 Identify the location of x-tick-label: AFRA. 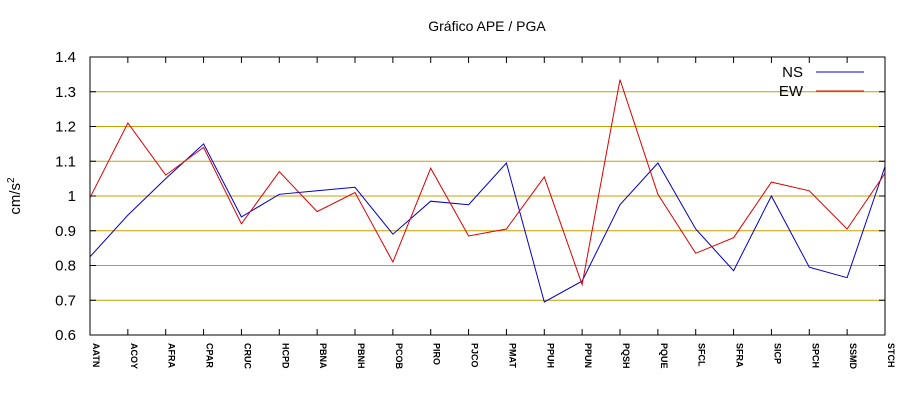
(172, 355).